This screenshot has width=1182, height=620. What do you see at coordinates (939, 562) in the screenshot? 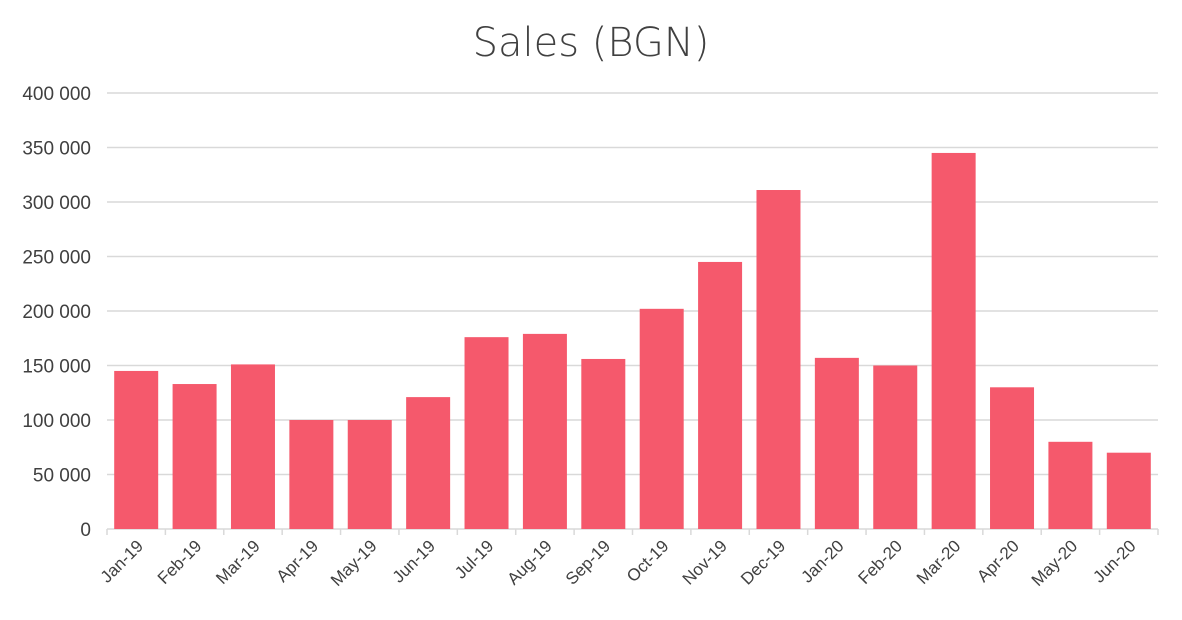
I see `x-tick-label: Mar-20` at bounding box center [939, 562].